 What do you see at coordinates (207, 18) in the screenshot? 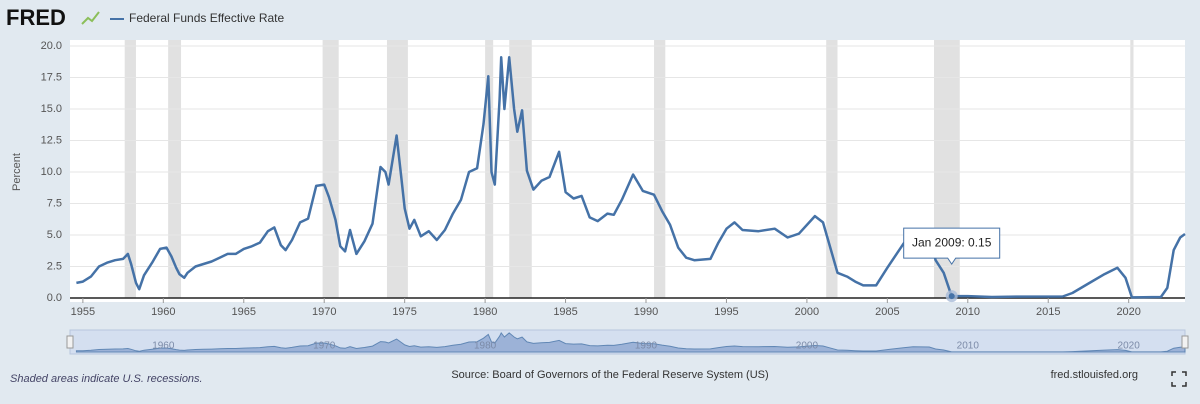
I see `legend-label: Federal Funds Effective Rate` at bounding box center [207, 18].